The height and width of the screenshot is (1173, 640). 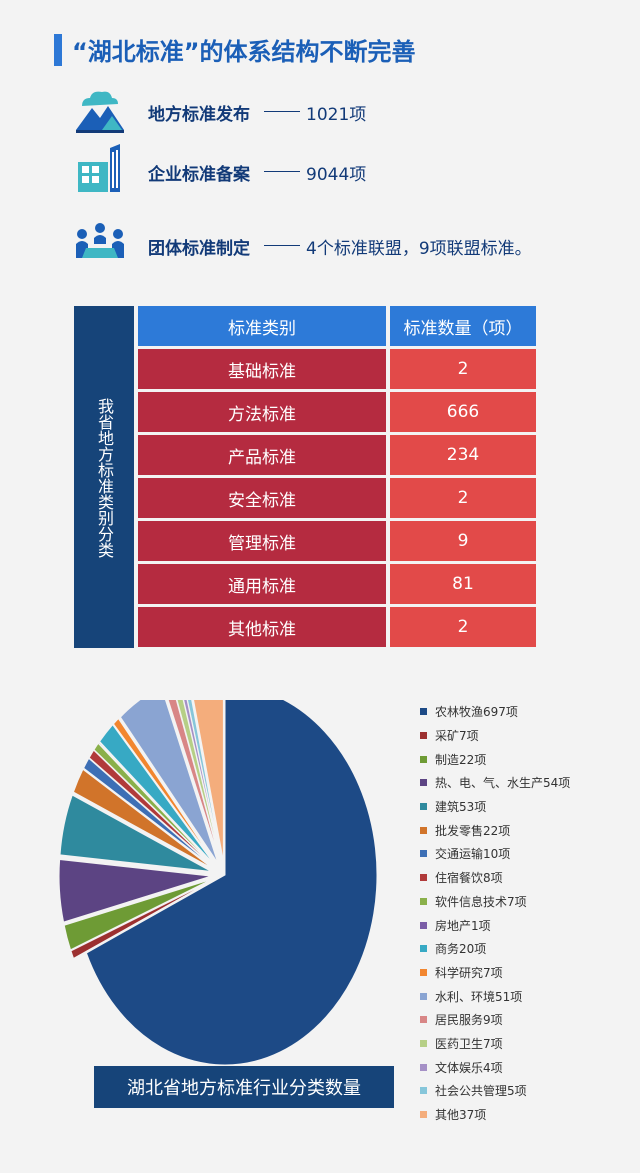 What do you see at coordinates (469, 1020) in the screenshot?
I see `legend-label: 居民服务9项` at bounding box center [469, 1020].